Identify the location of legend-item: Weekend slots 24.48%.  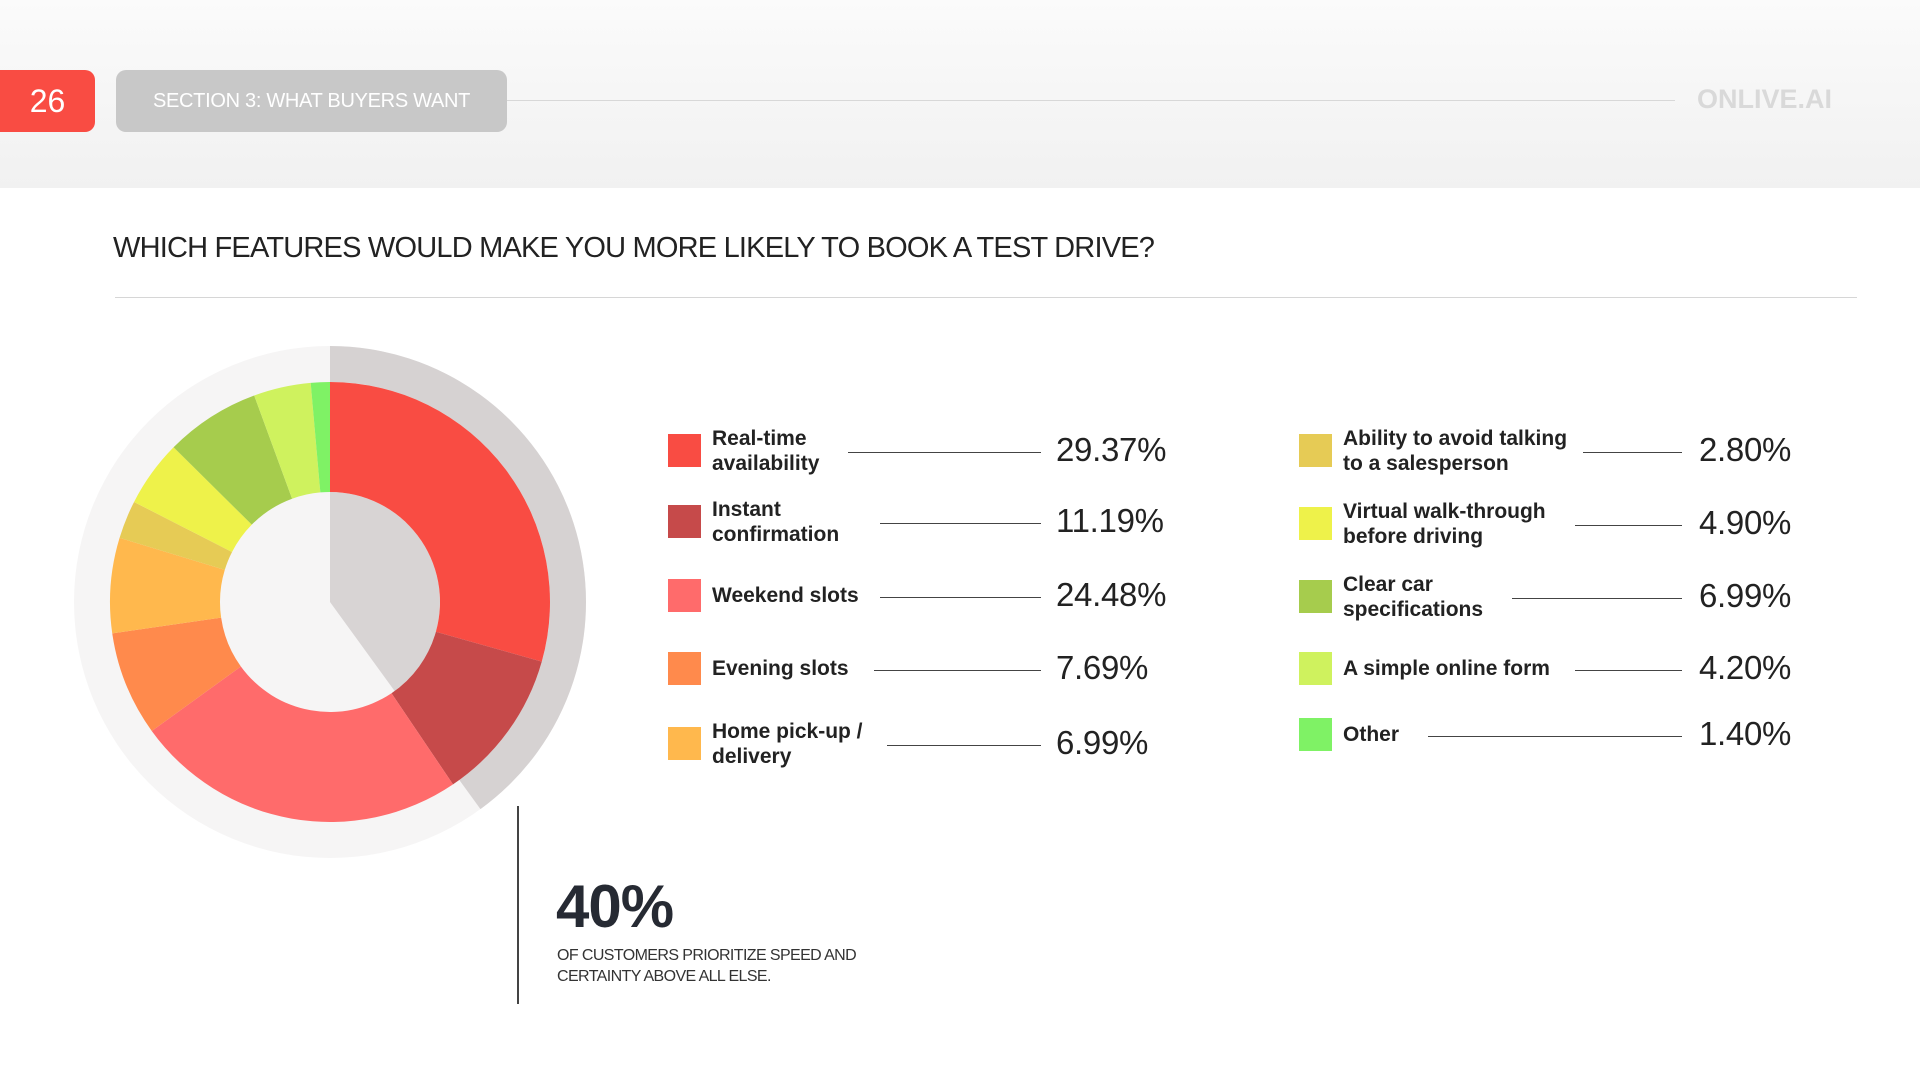
(922, 607).